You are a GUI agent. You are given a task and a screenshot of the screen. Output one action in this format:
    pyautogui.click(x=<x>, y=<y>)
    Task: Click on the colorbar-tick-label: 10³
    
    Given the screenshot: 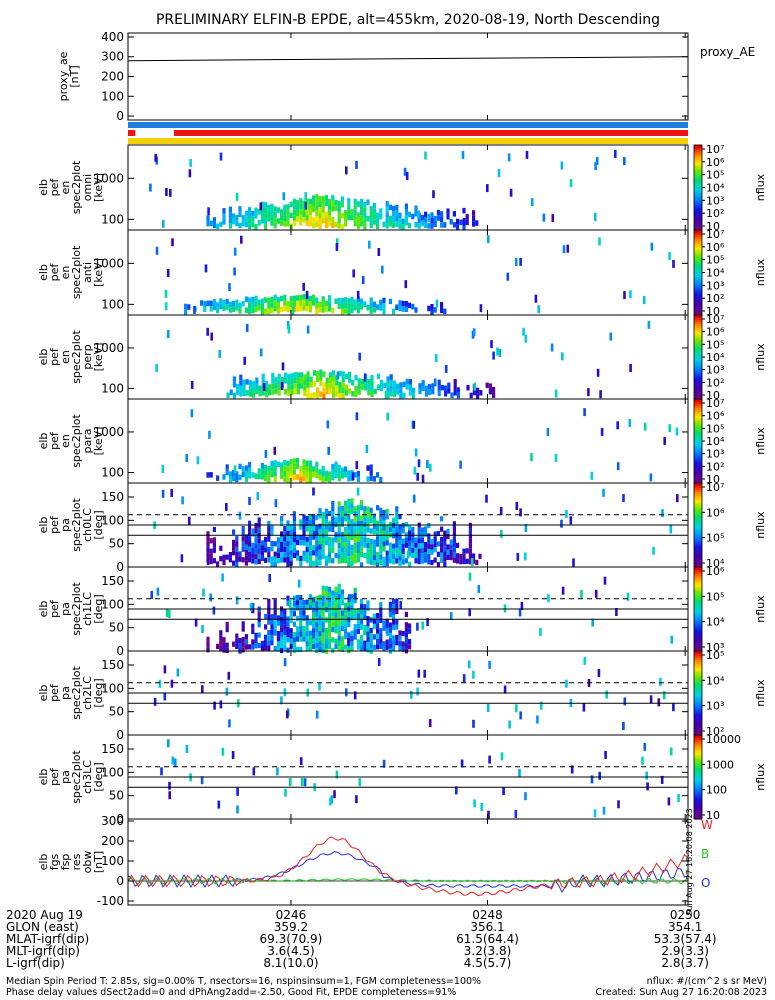 What is the action you would take?
    pyautogui.click(x=715, y=647)
    